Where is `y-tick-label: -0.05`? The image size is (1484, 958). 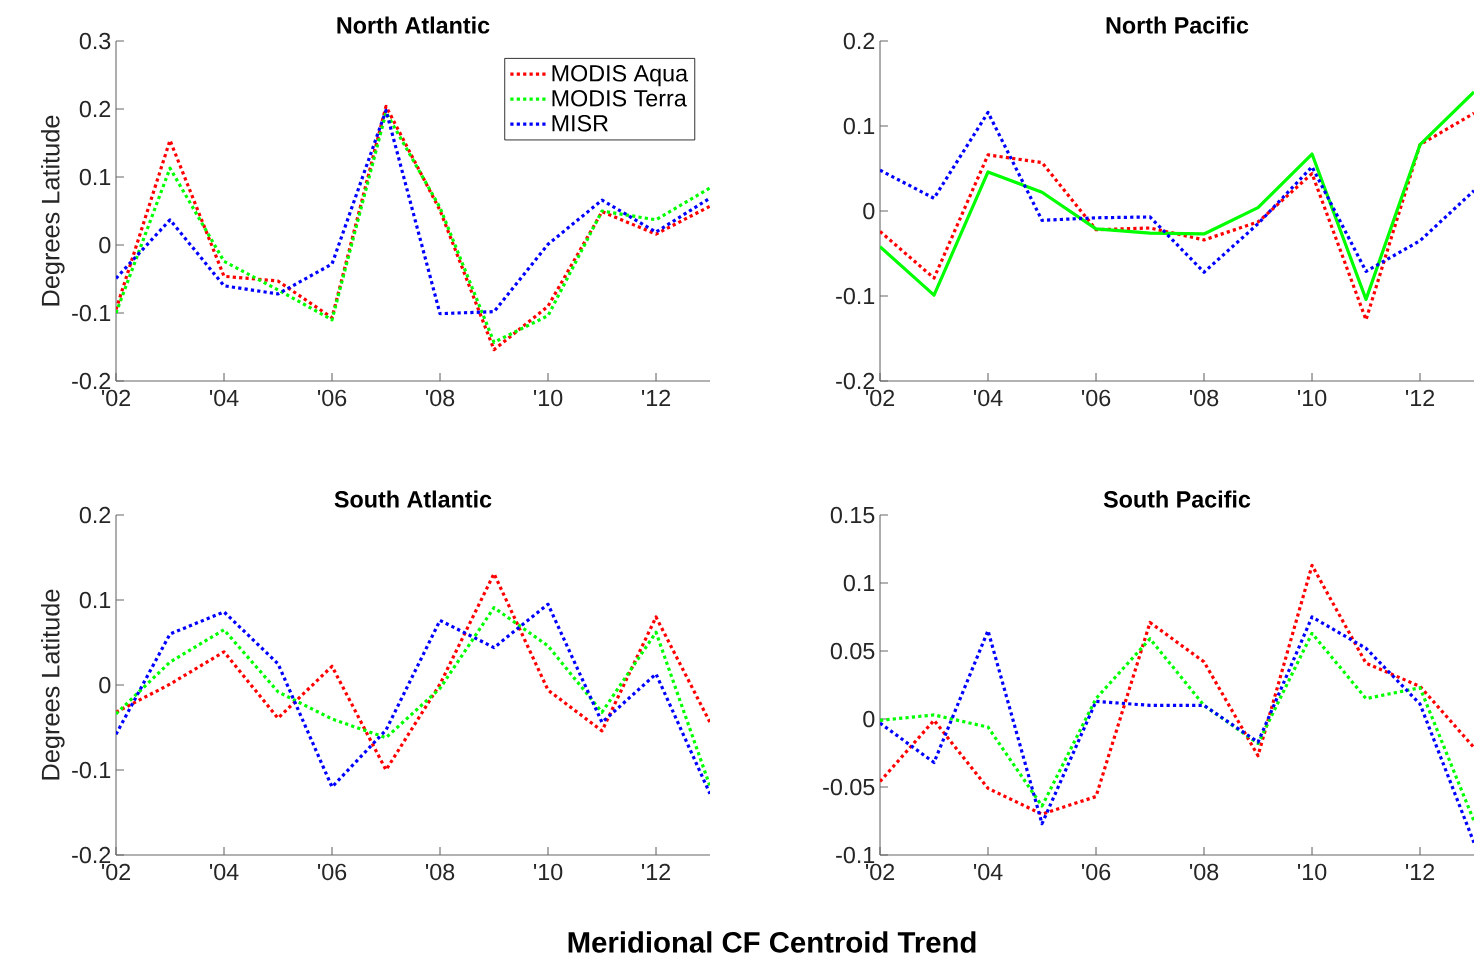 y-tick-label: -0.05 is located at coordinates (849, 787).